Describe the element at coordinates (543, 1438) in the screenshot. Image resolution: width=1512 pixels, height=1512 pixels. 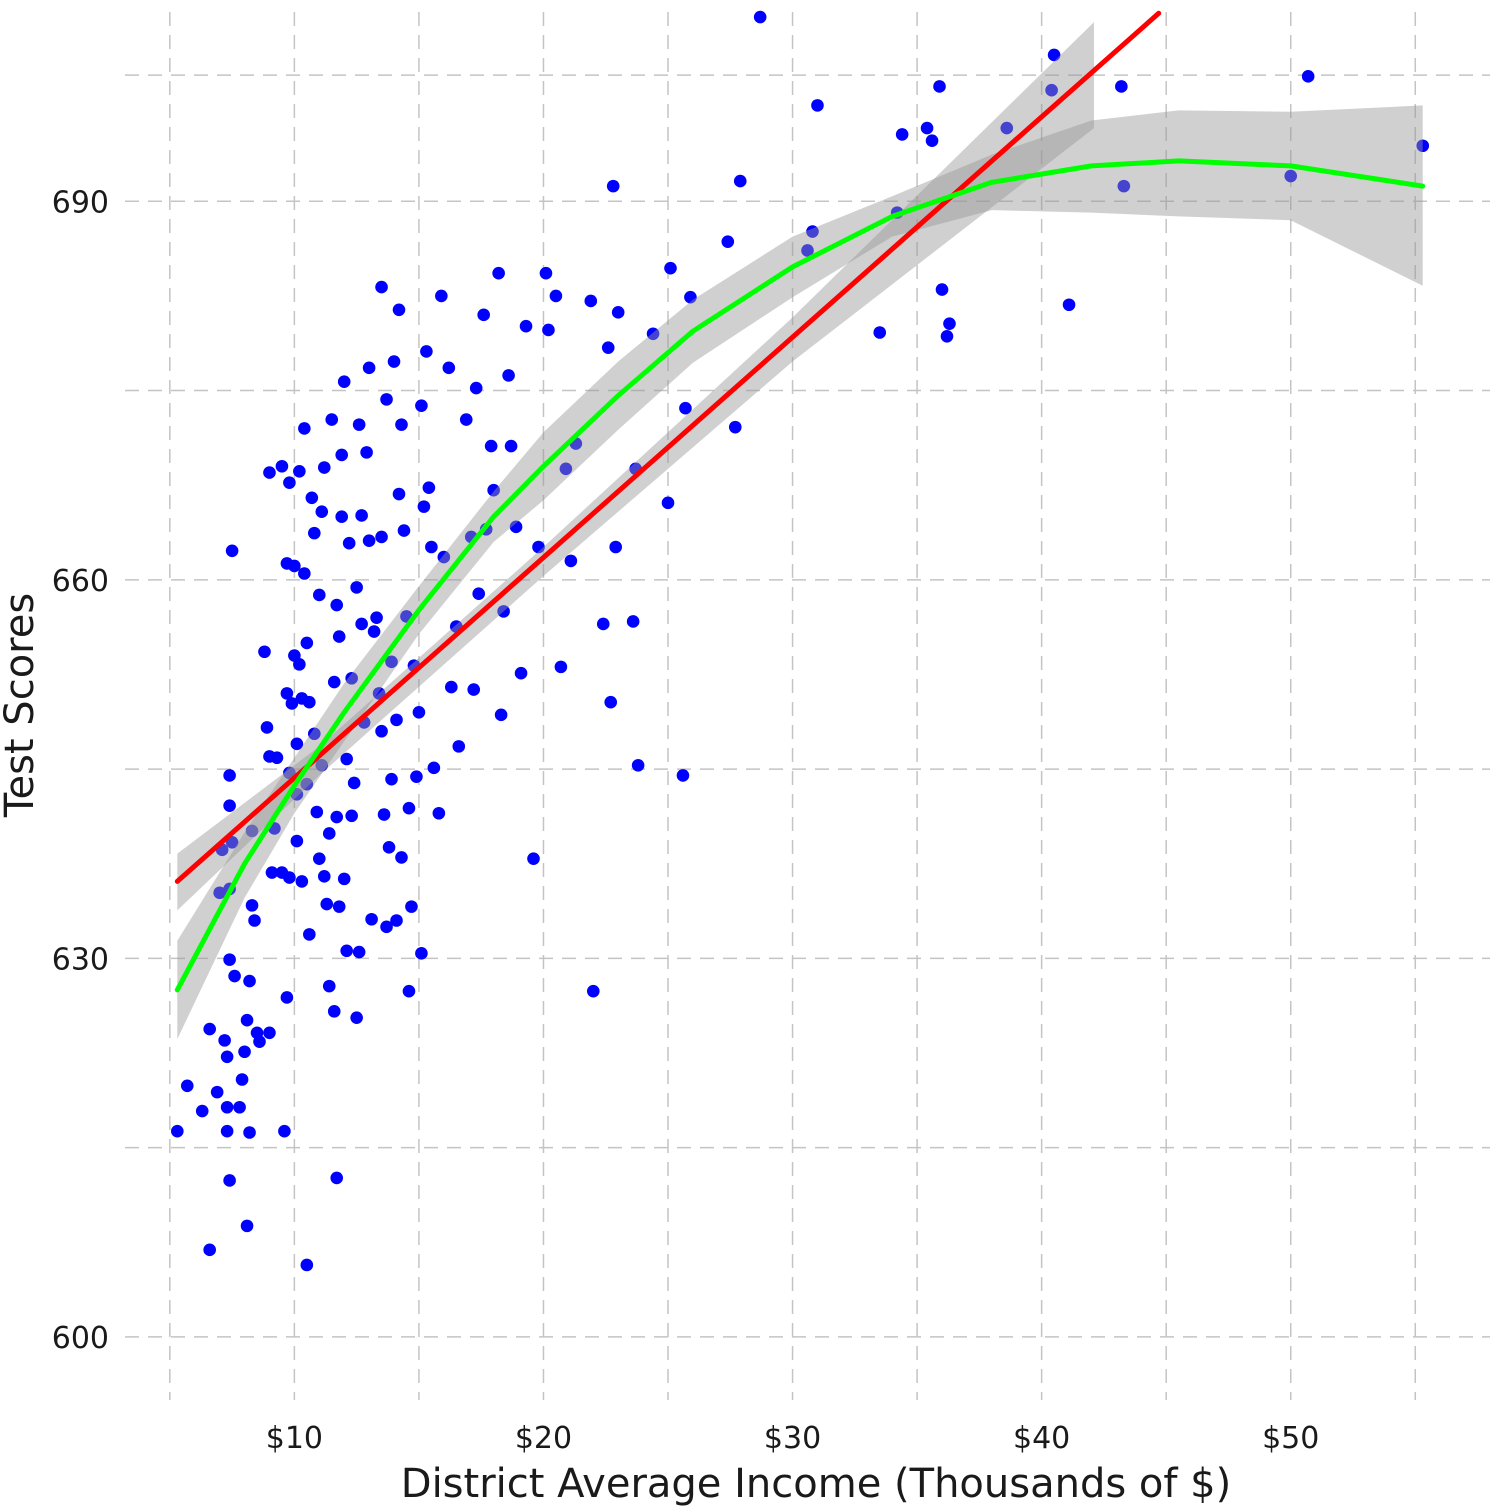
I see `x-tick-label: $20` at that location.